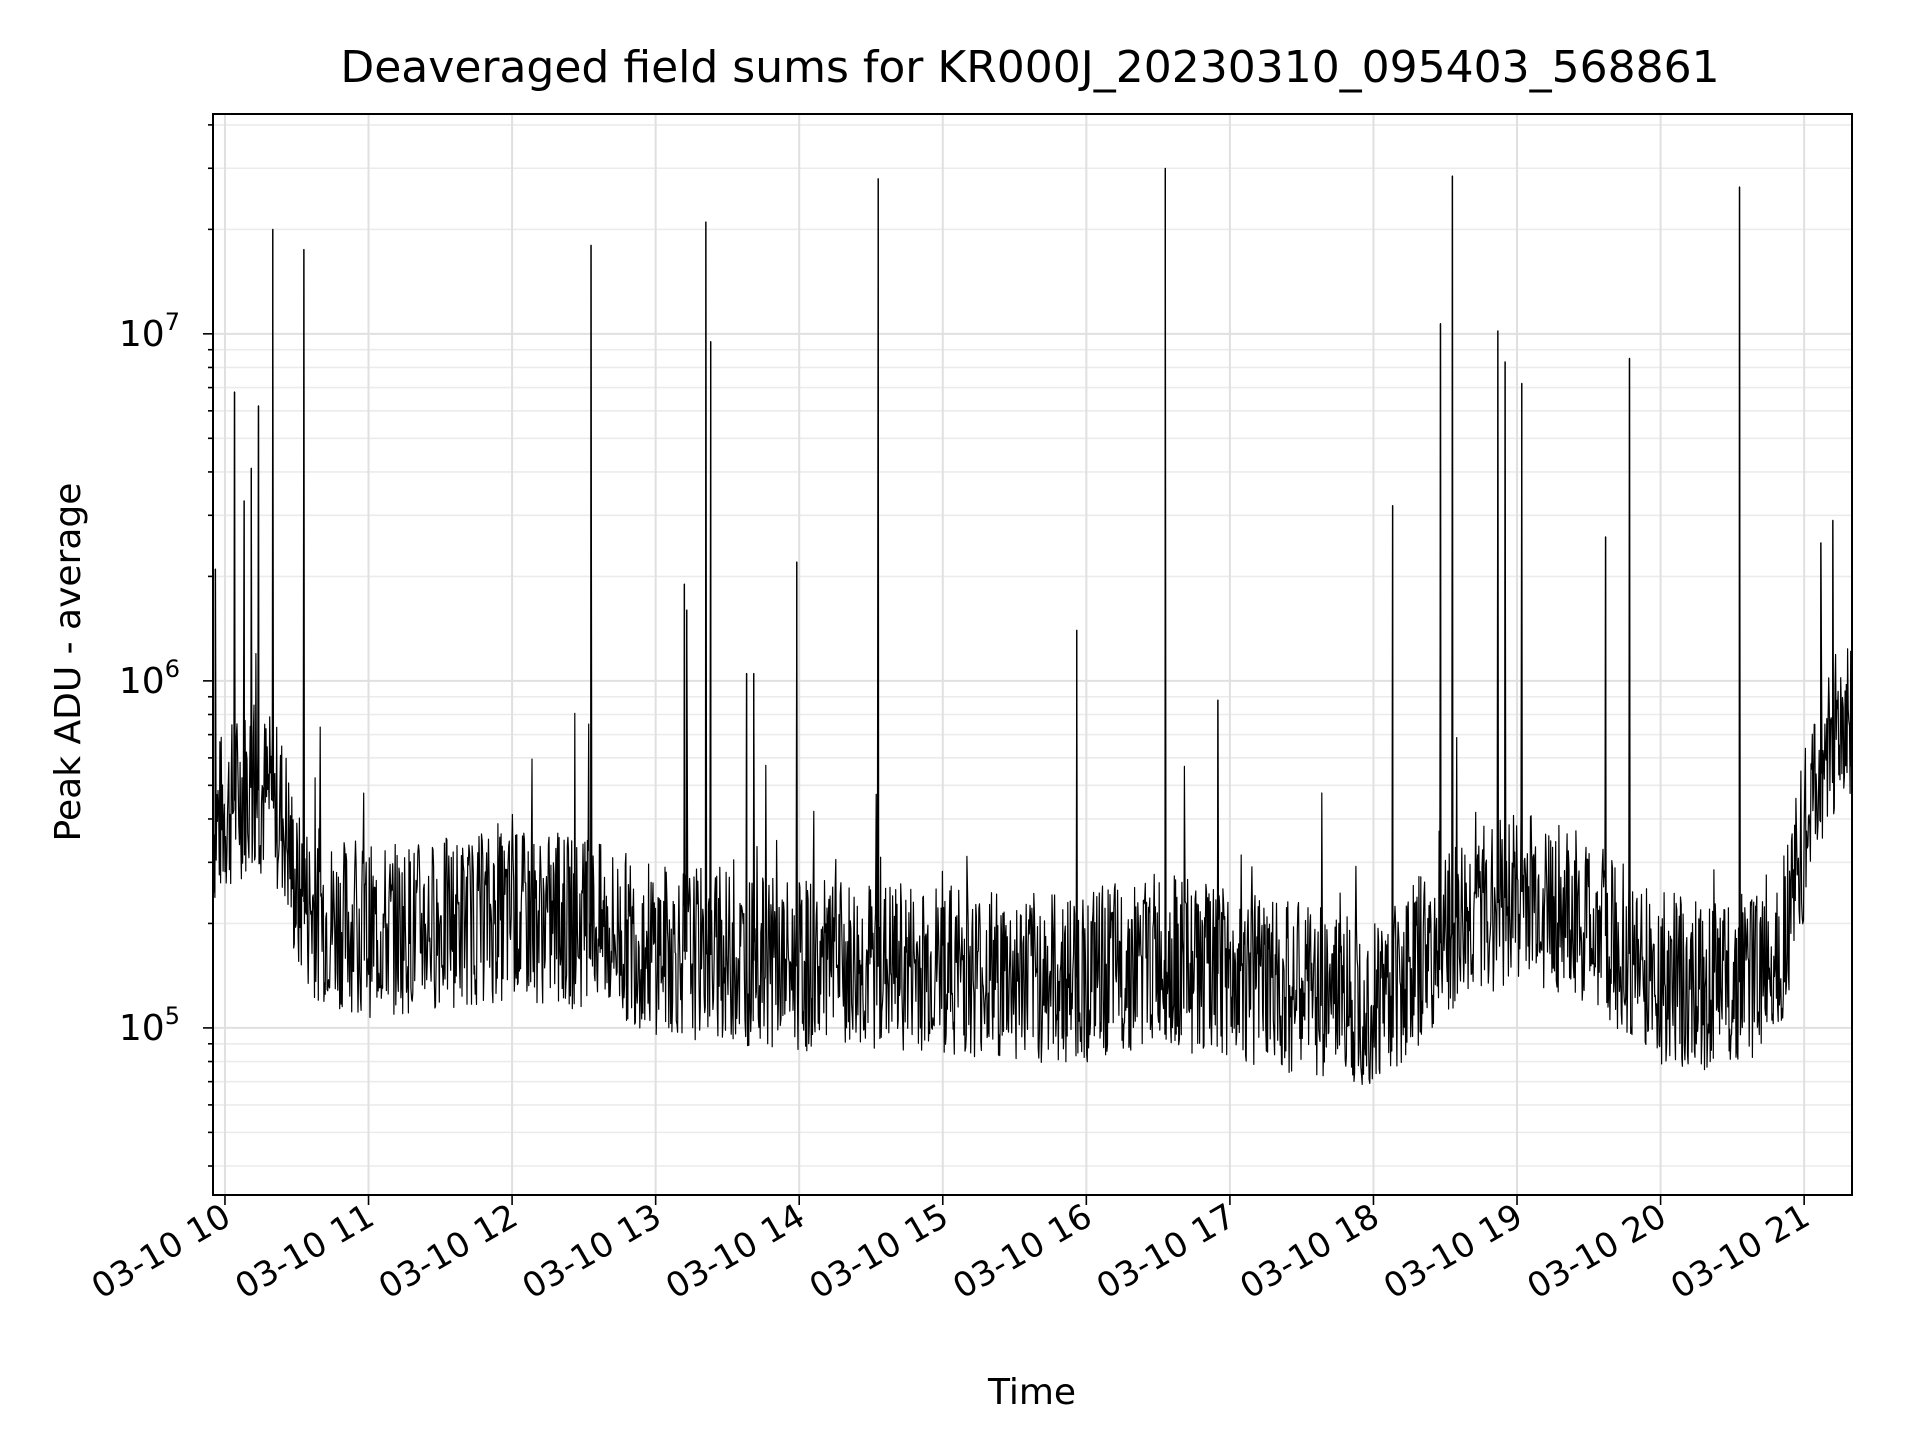  I want to click on y-tick-exponent: 6, so click(172, 669).